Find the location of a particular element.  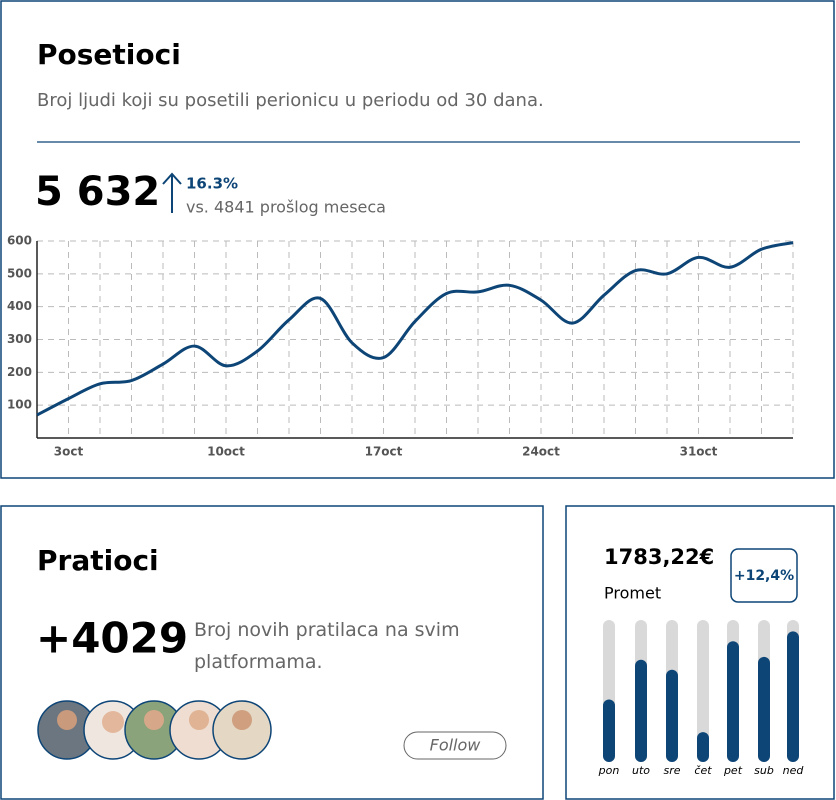

x-tick-label: uto is located at coordinates (641, 770).